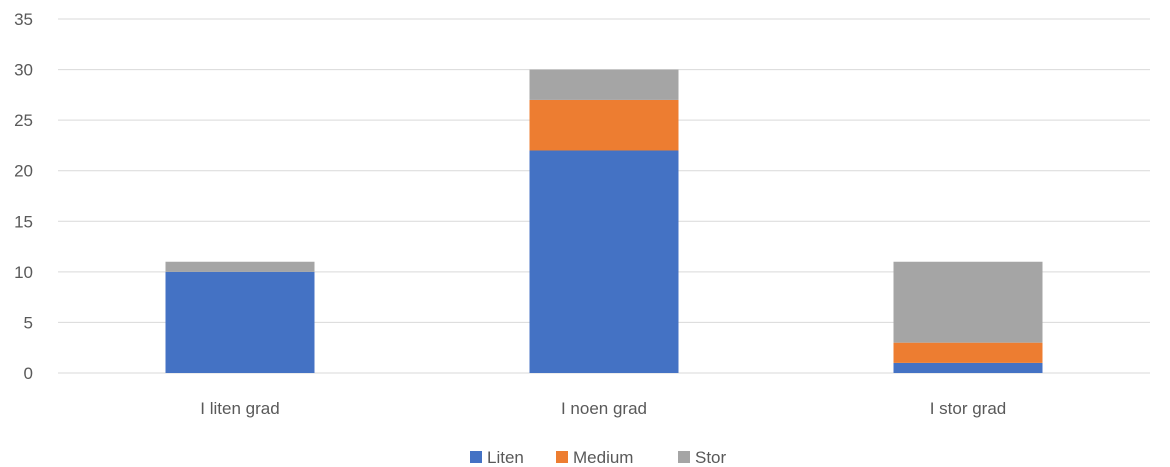  I want to click on y-tick-label: 20, so click(23, 171).